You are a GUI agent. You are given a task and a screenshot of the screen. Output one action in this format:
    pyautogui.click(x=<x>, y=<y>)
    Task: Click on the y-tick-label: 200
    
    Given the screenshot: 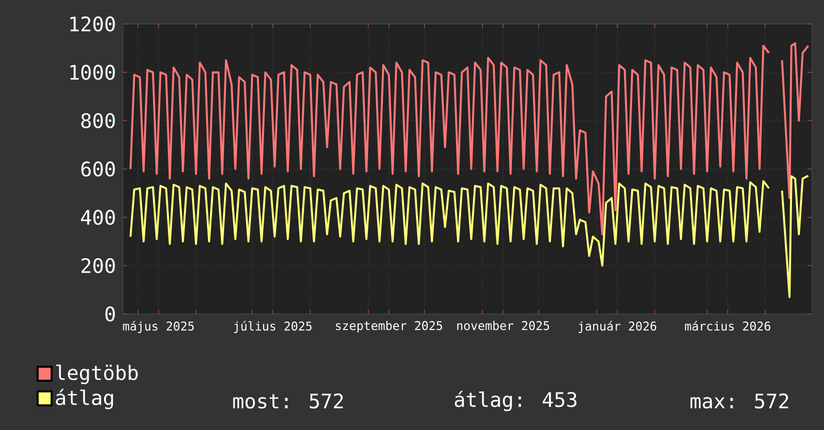 What is the action you would take?
    pyautogui.click(x=98, y=266)
    